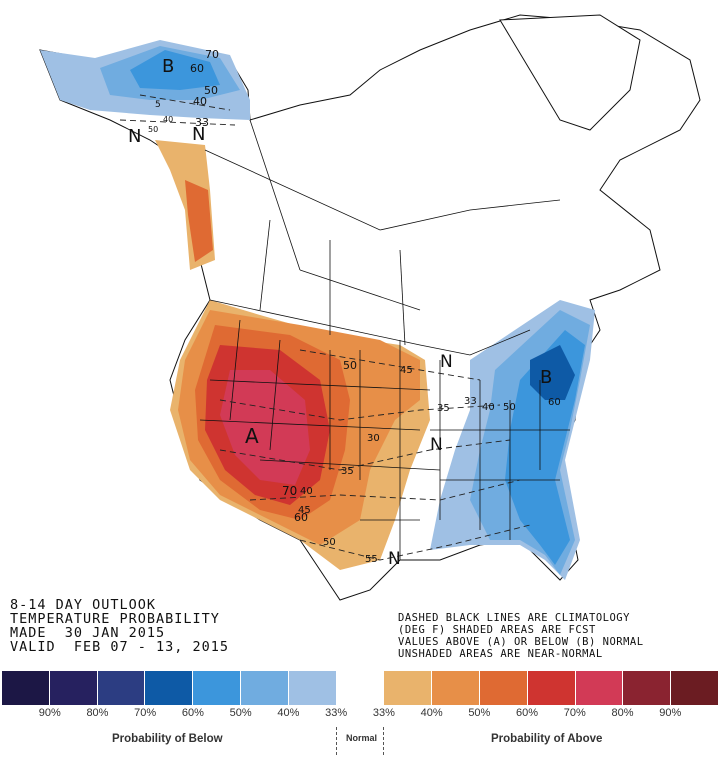  I want to click on note-line-3: VALUES ABOVE (A) OR BELOW (B) NORMAL, so click(521, 642).